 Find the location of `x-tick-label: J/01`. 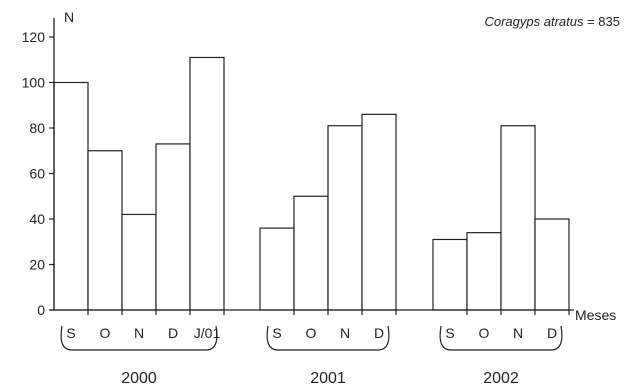

x-tick-label: J/01 is located at coordinates (207, 333).